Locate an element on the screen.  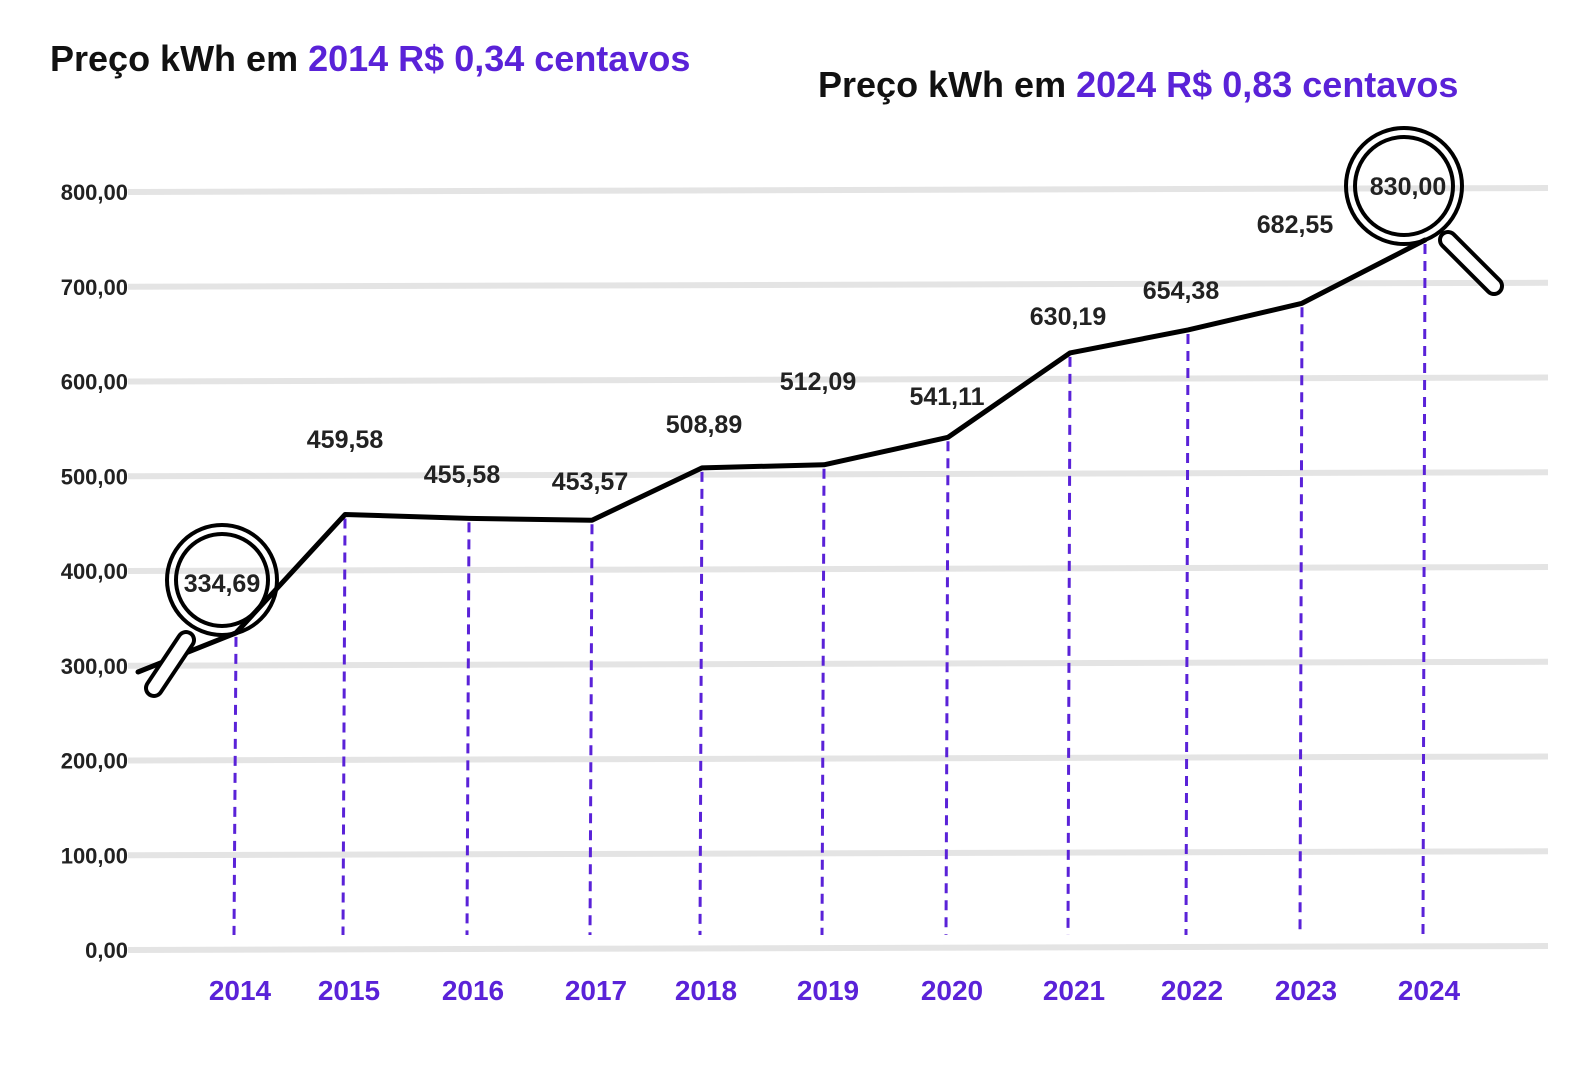
gridline-800,00 is located at coordinates (838, 190).